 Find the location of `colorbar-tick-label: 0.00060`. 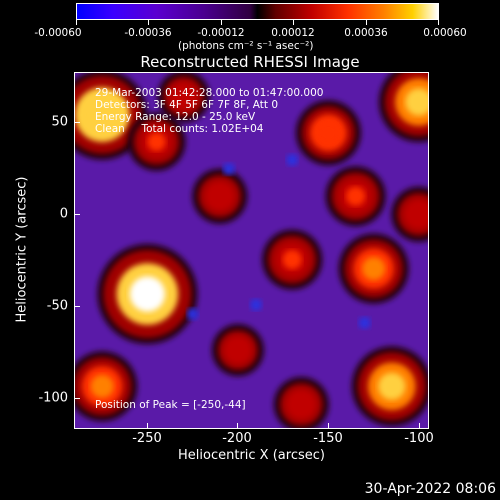

colorbar-tick-label: 0.00060 is located at coordinates (445, 33).